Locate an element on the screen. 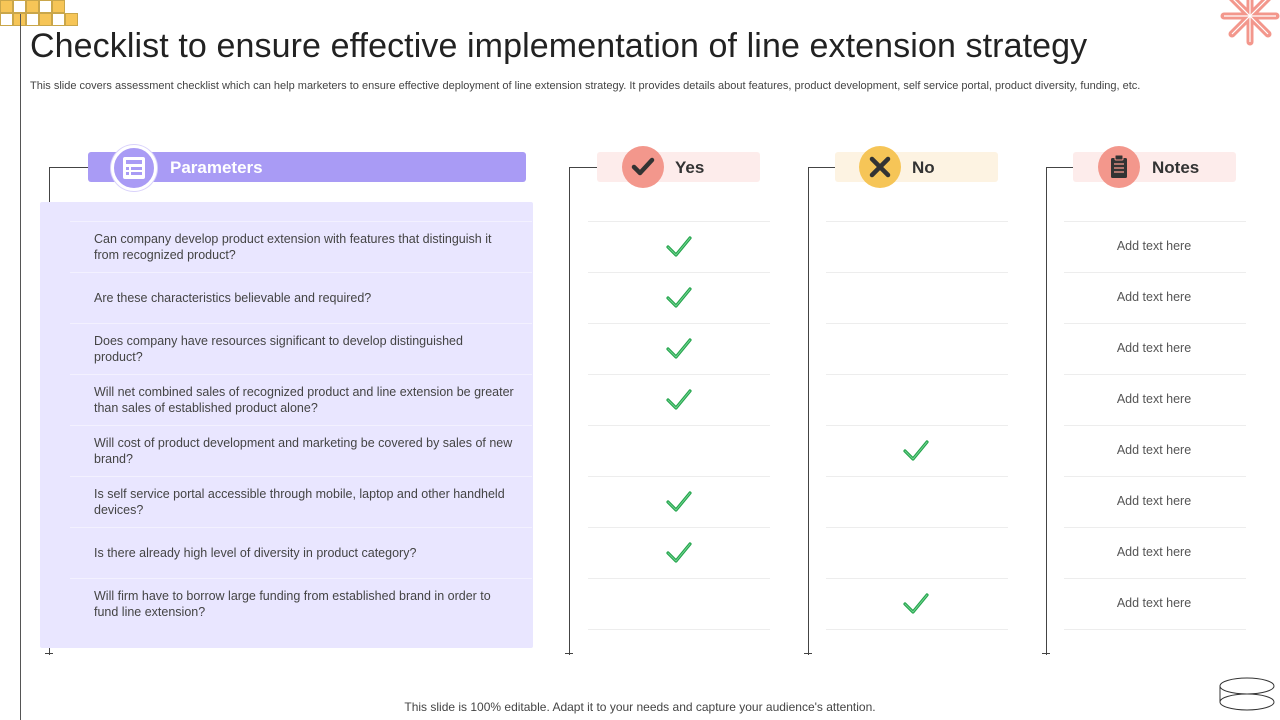 The image size is (1280, 720). notes-bracket-top is located at coordinates (1060, 167).